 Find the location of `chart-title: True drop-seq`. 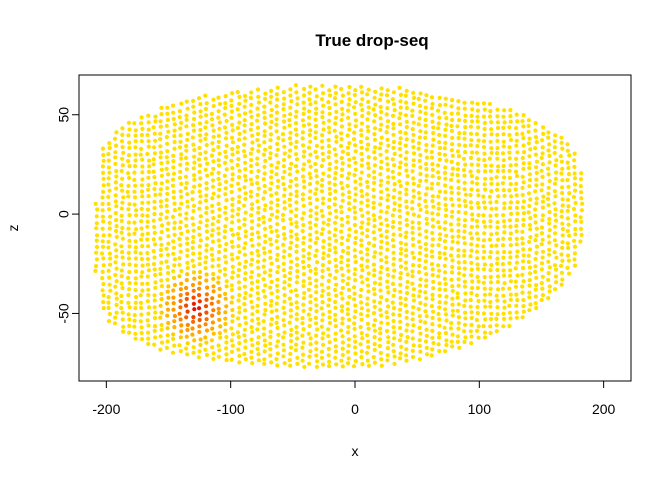

chart-title: True drop-seq is located at coordinates (371, 40).